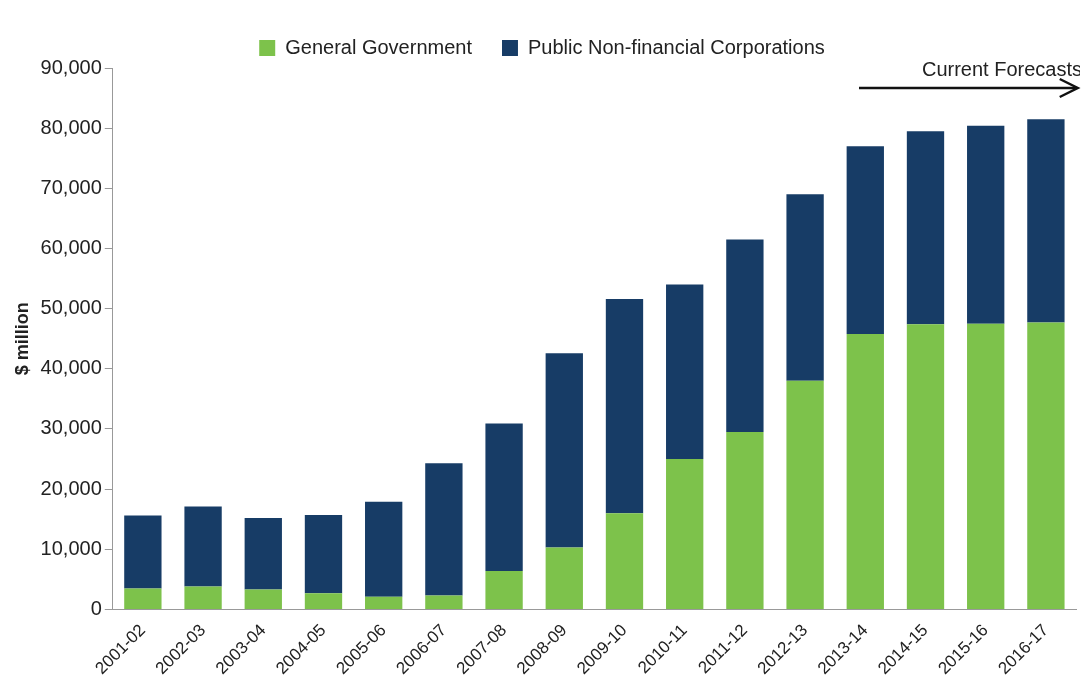 This screenshot has width=1088, height=690. Describe the element at coordinates (71, 547) in the screenshot. I see `y-tick-label: 10,000` at that location.